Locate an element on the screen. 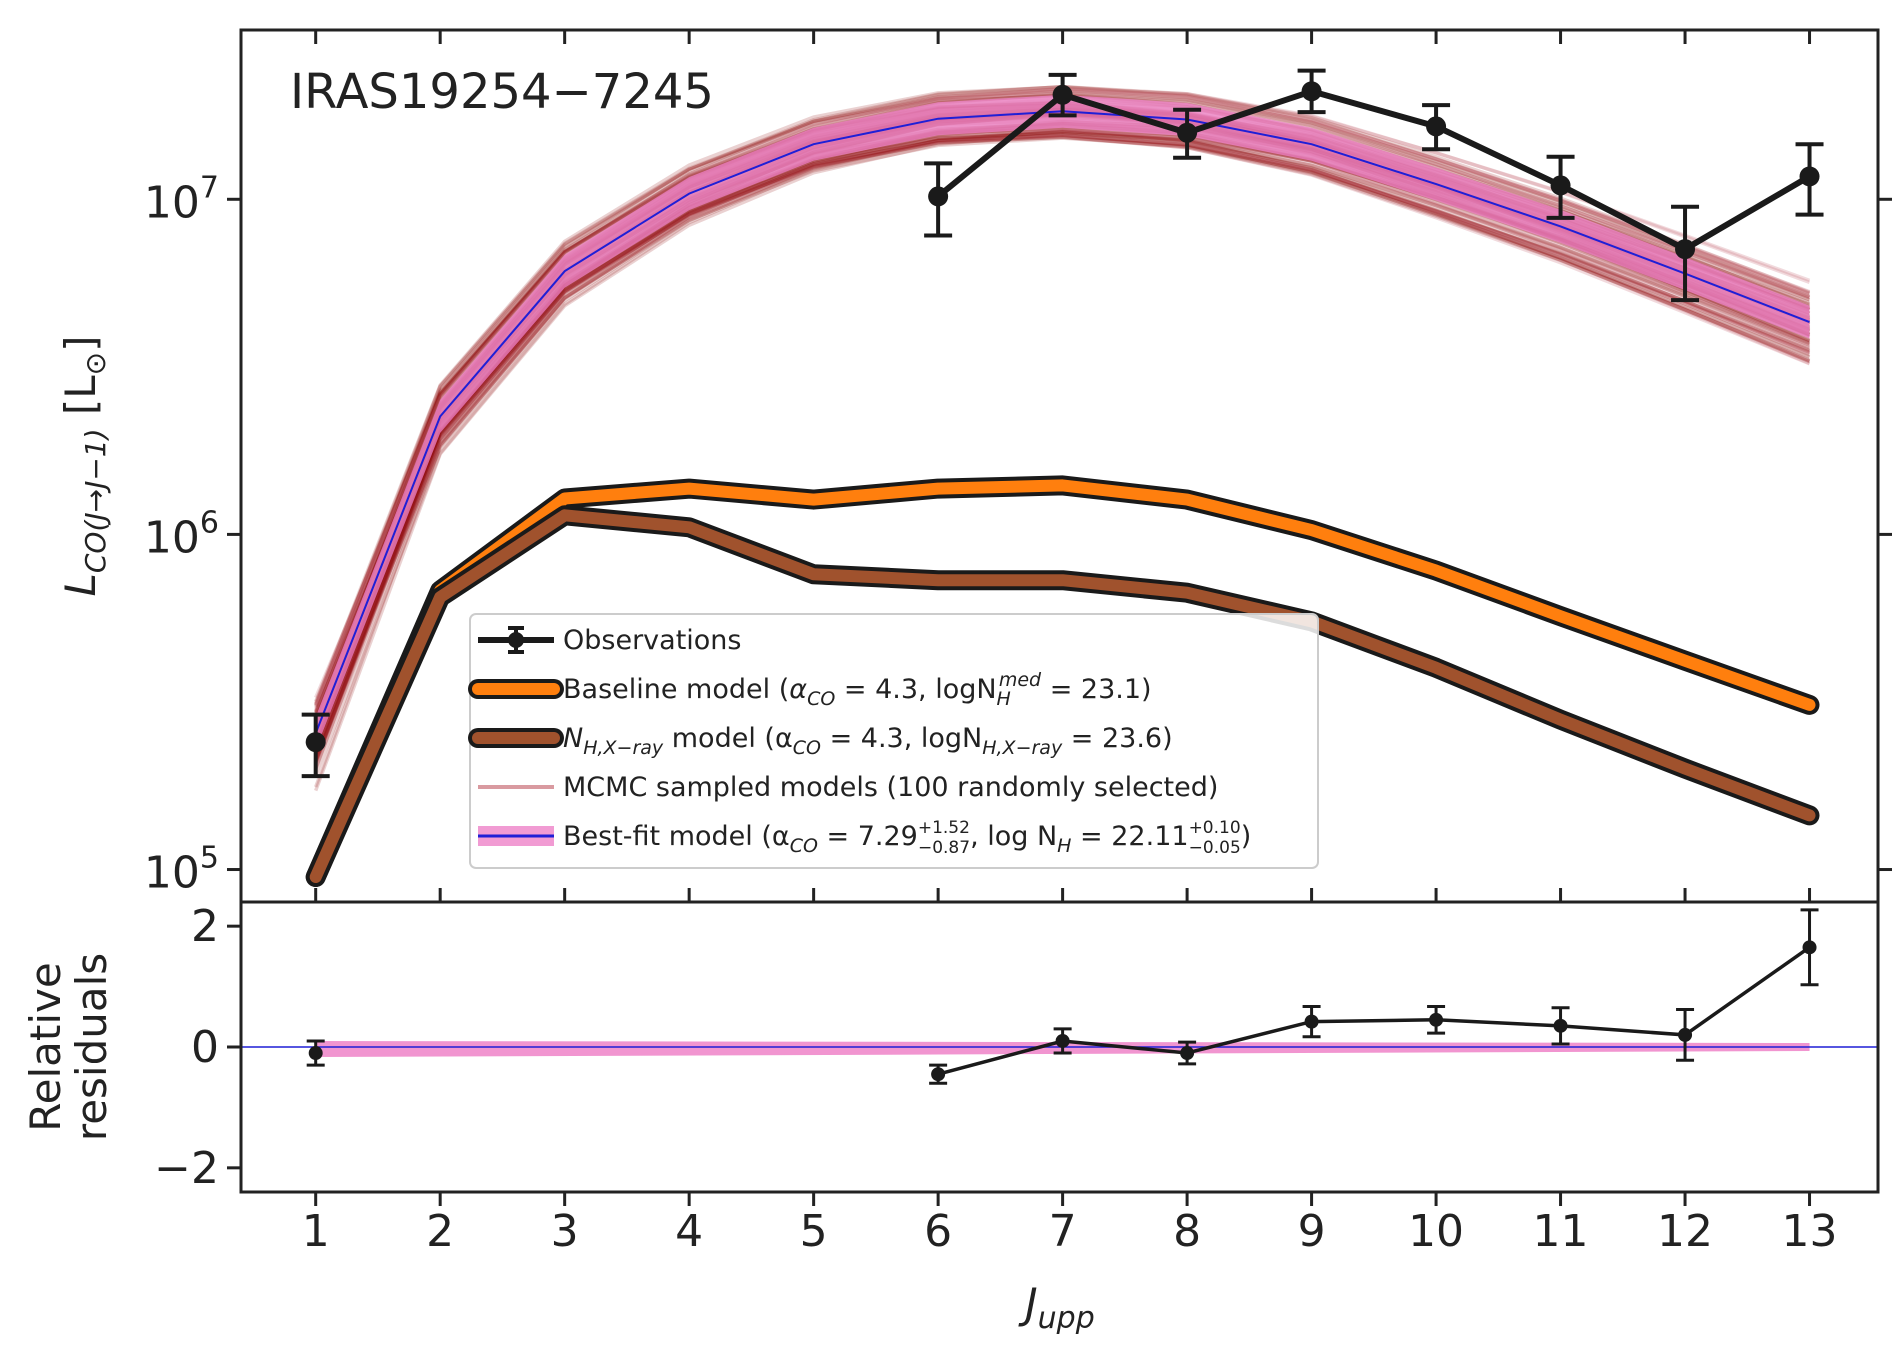  residuals-y-label-line1: Relative is located at coordinates (45, 1046).